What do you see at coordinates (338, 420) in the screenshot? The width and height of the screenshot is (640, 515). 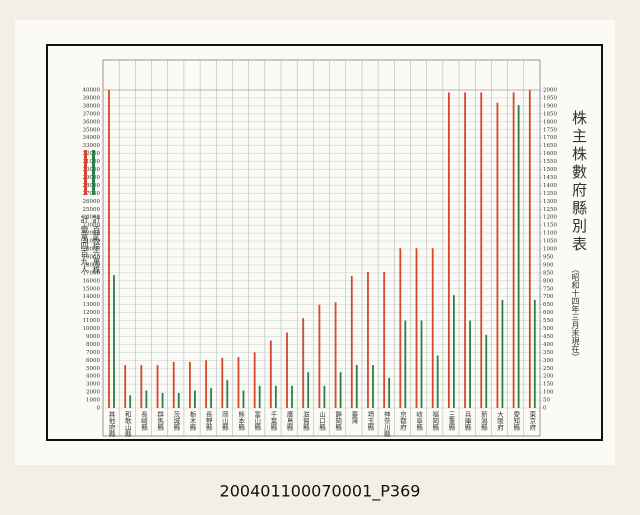 I see `x-tick-label: 靜岡縣` at bounding box center [338, 420].